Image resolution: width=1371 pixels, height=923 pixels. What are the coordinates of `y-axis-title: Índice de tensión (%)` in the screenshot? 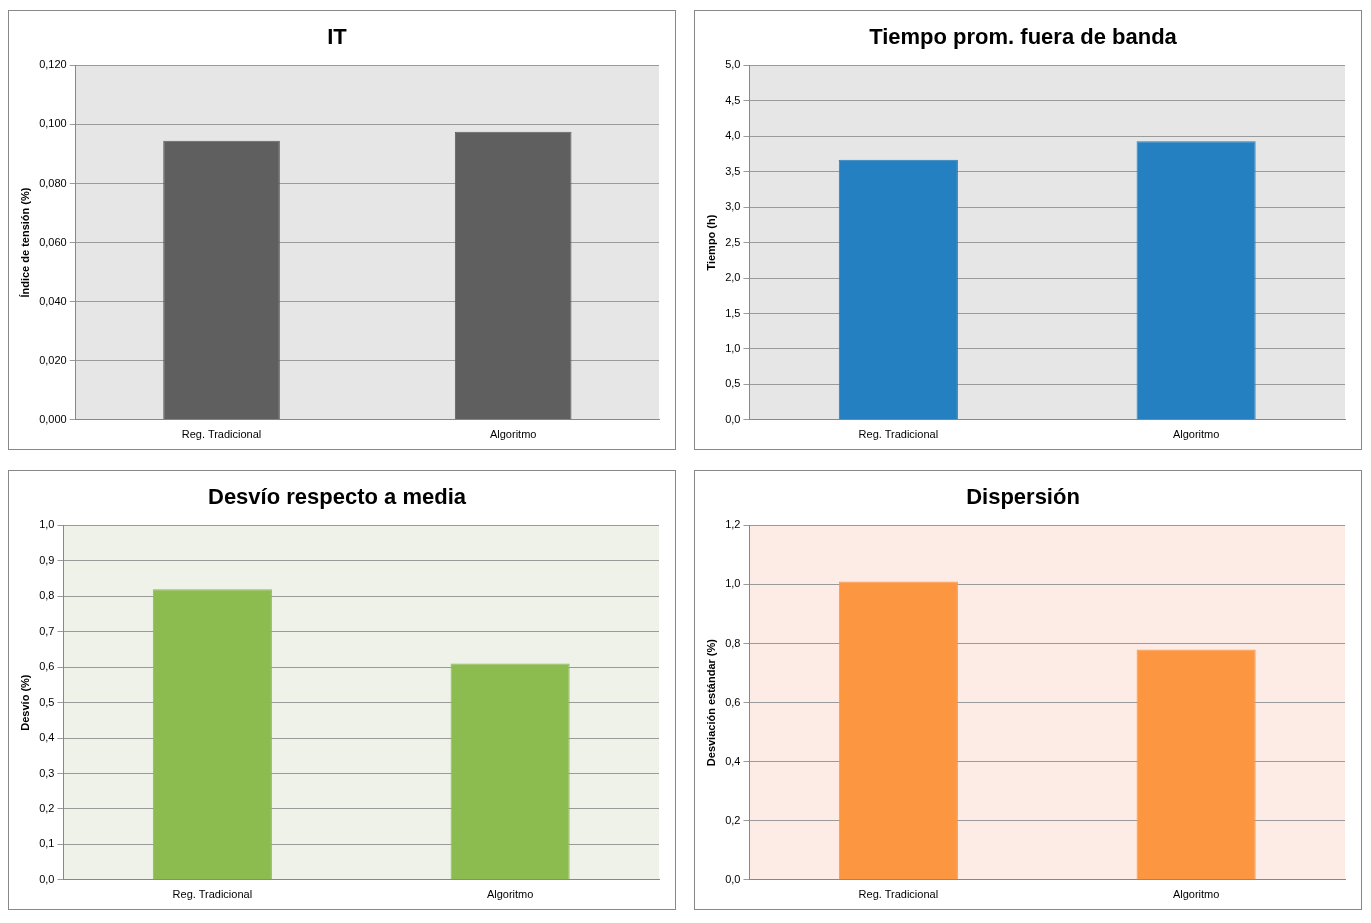 It's located at (24, 242).